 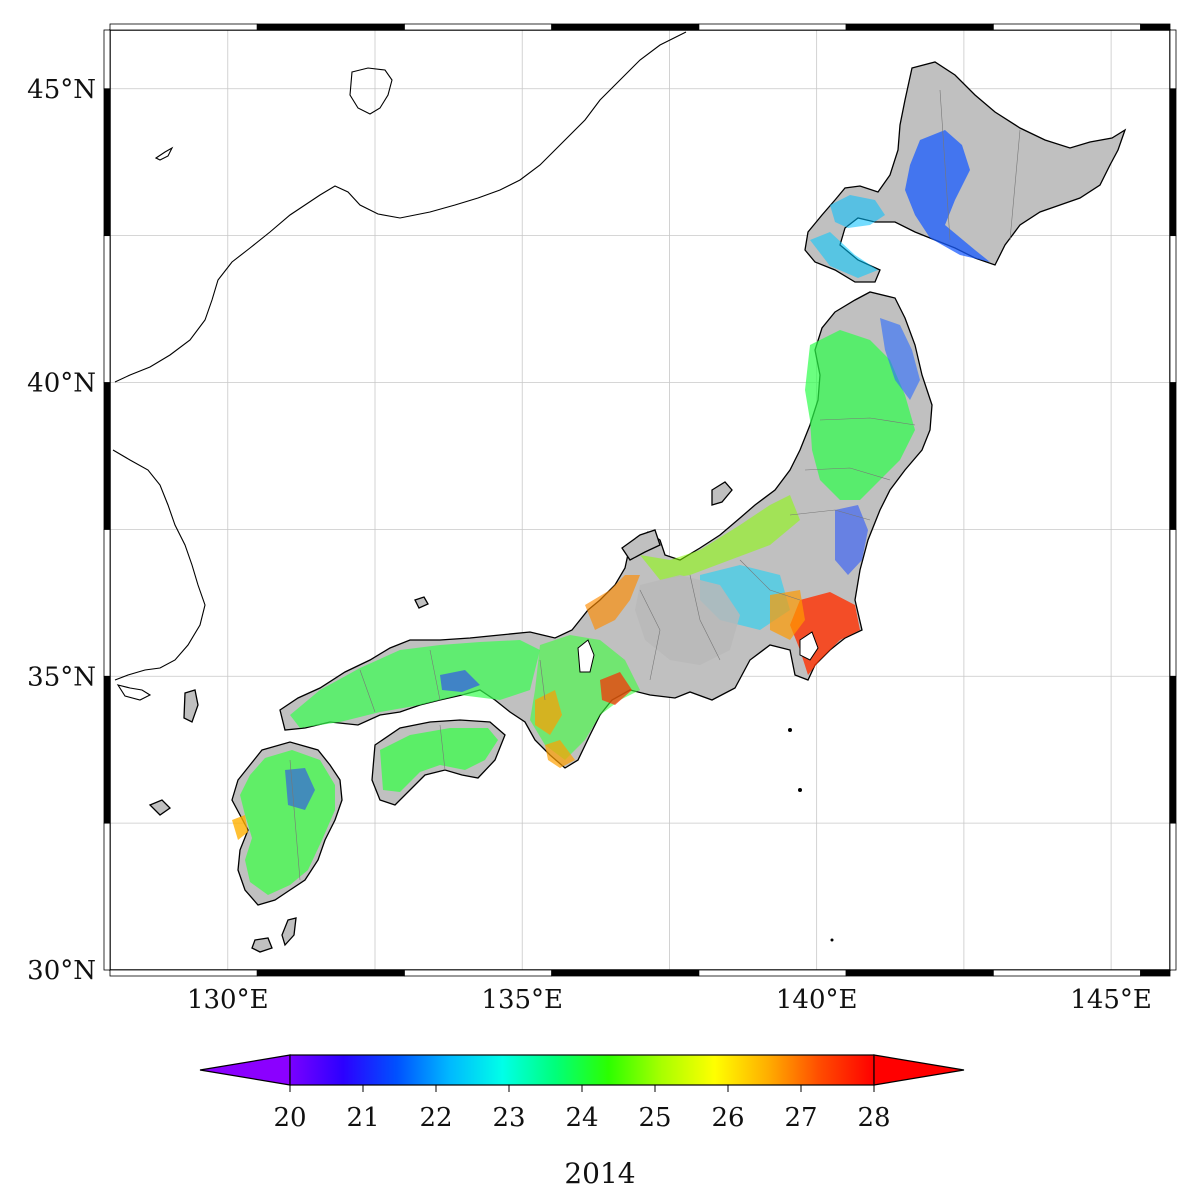 I want to click on colorbar-tick-label: 28, so click(x=873, y=1118).